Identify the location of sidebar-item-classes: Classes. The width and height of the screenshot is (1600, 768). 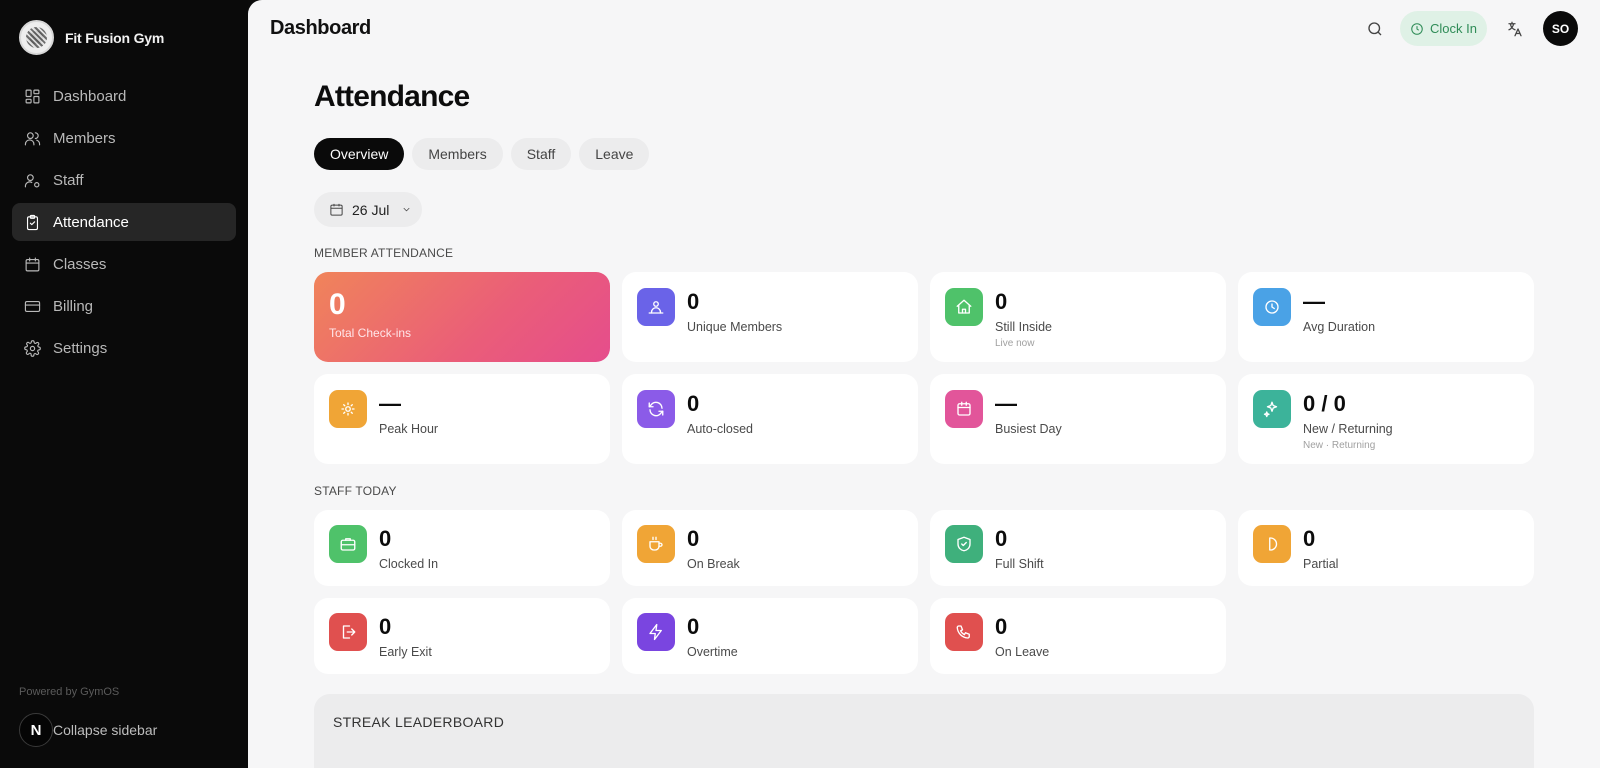
(124, 264).